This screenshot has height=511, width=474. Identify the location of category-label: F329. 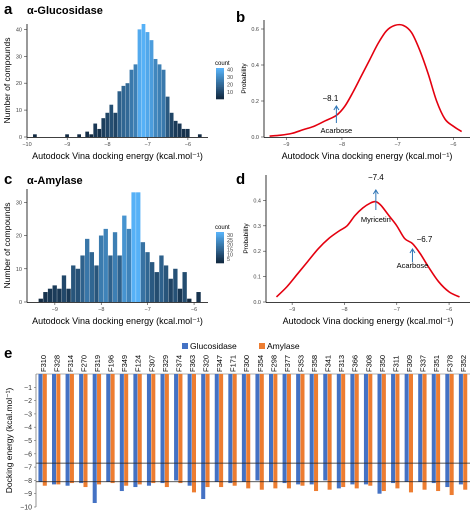
(165, 363).